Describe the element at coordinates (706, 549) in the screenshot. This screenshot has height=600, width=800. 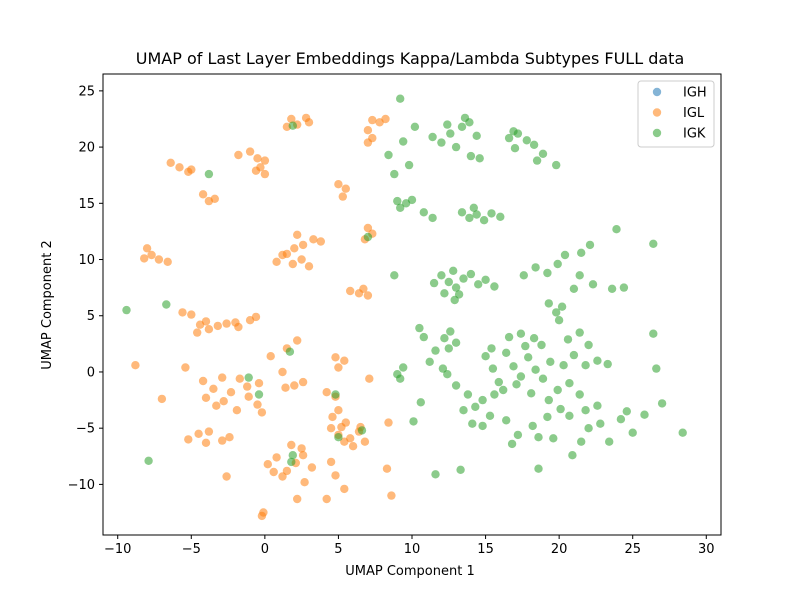
I see `x-tick-label: 30` at that location.